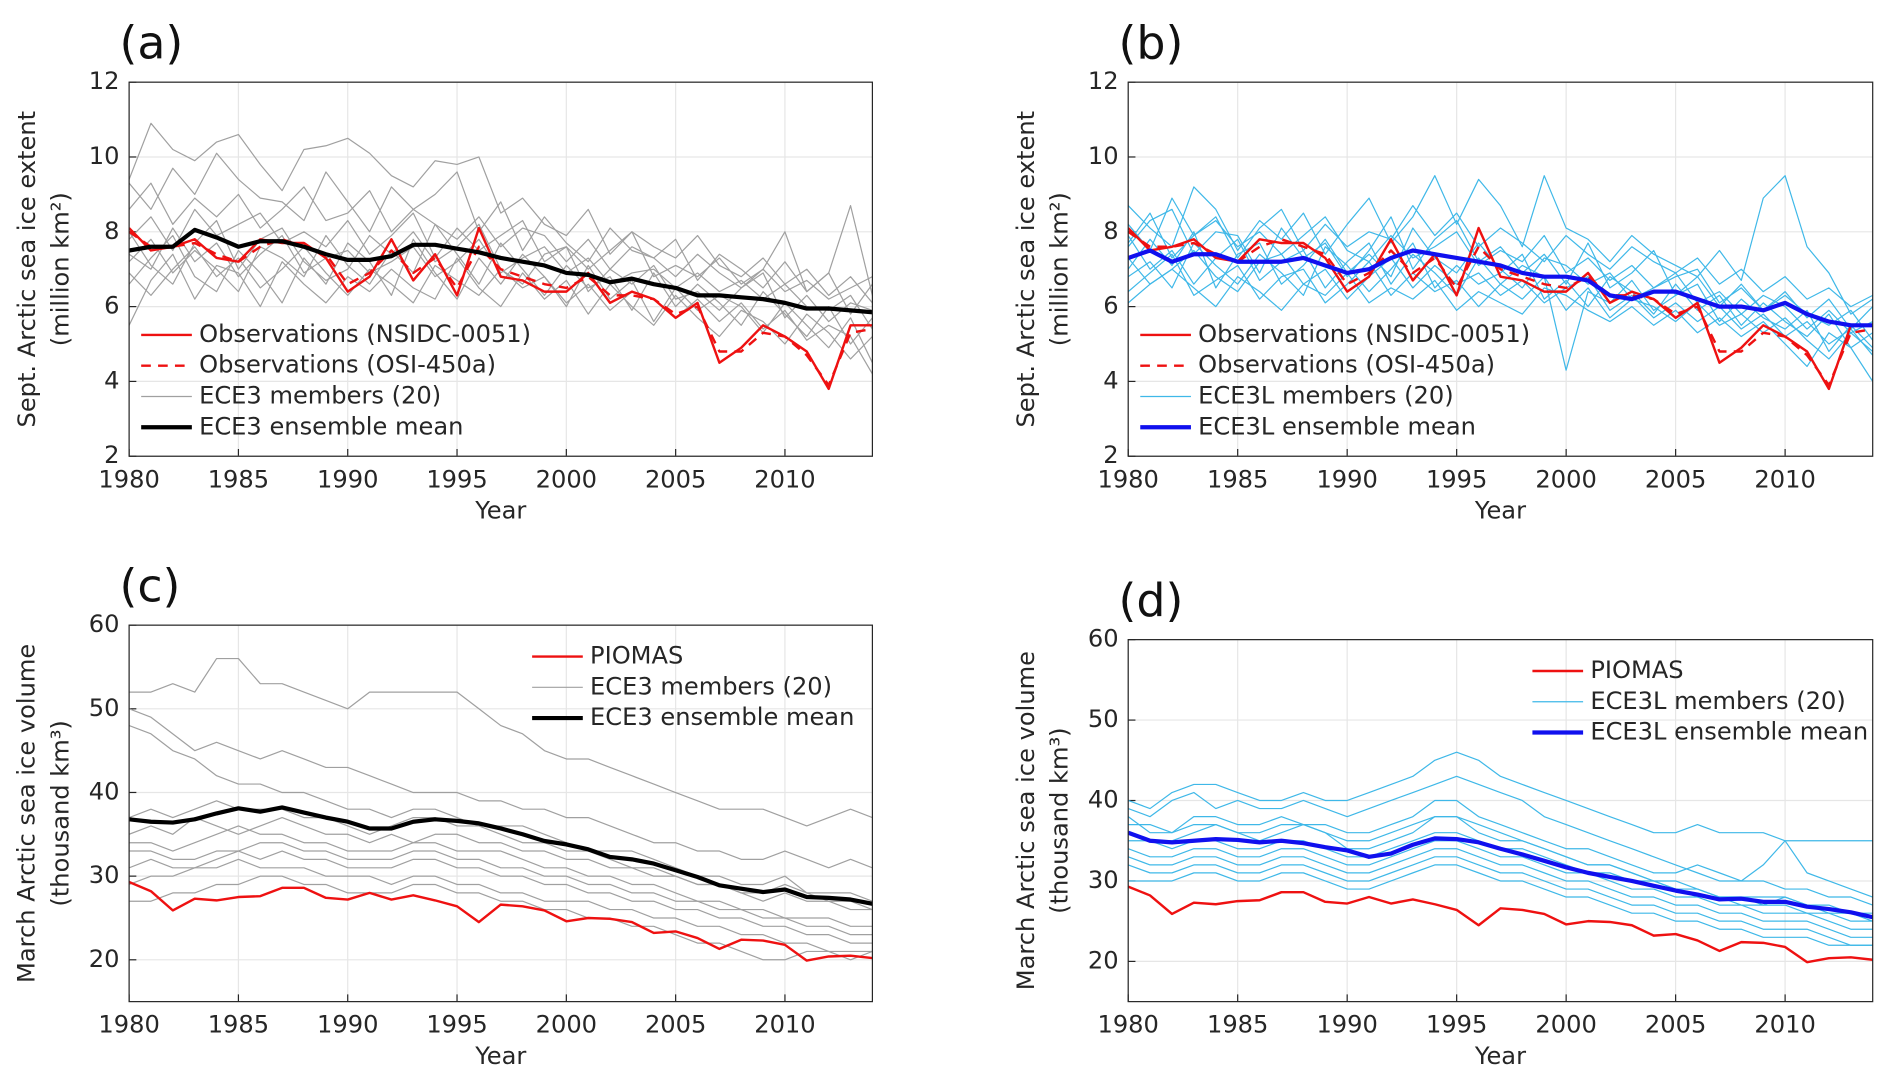 This screenshot has width=1892, height=1085. I want to click on panel-label: (d), so click(1151, 600).